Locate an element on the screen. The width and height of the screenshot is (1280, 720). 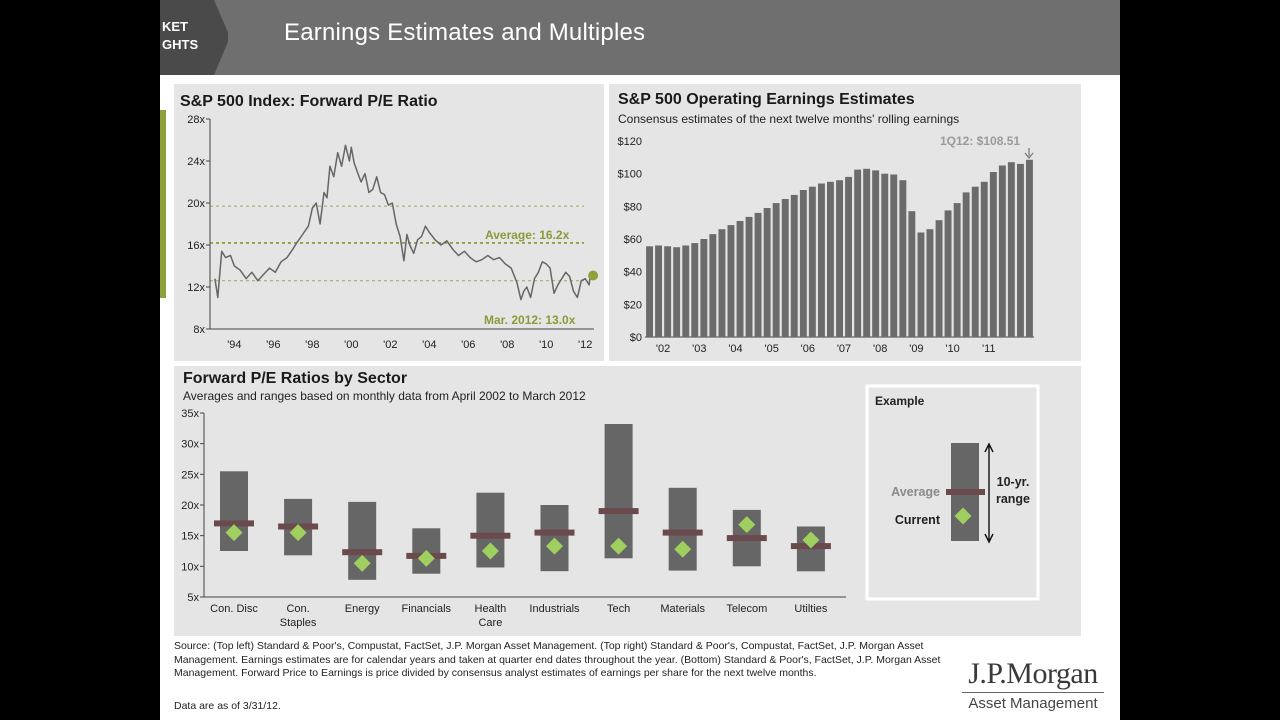
eps-y-tick-label: $60 is located at coordinates (633, 240).